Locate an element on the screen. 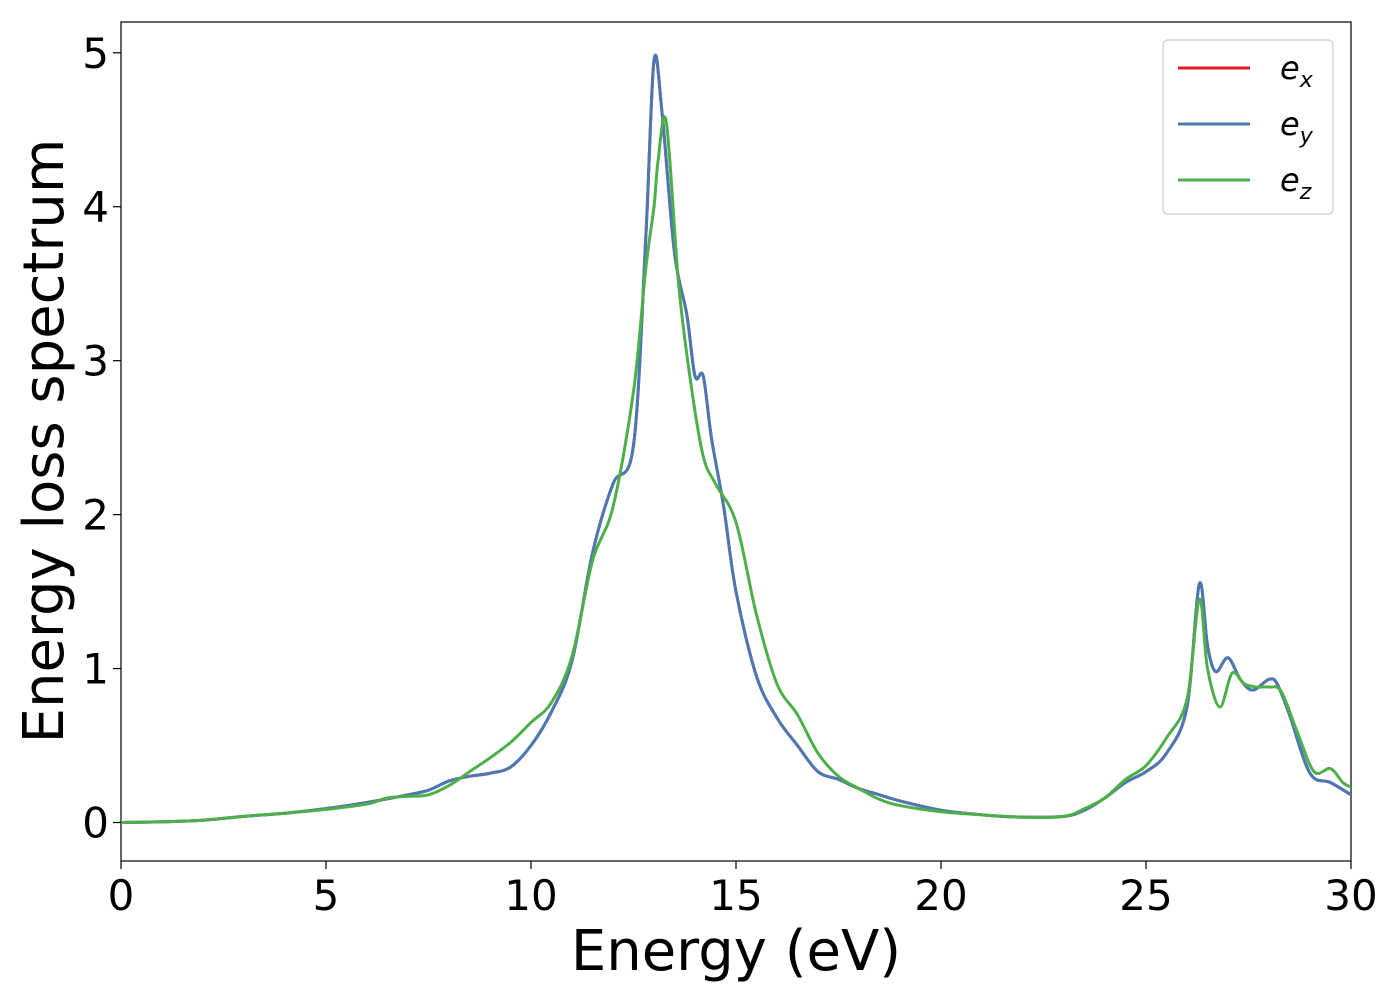 The height and width of the screenshot is (1000, 1400). y-tick-label: 5 is located at coordinates (95, 53).